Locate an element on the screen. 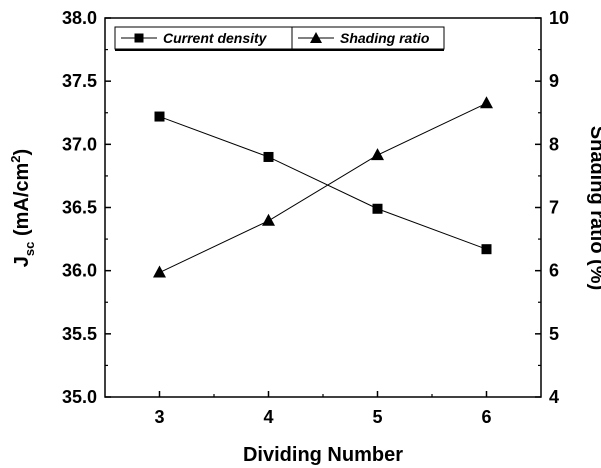  y-right-tick-label: 5 is located at coordinates (554, 334).